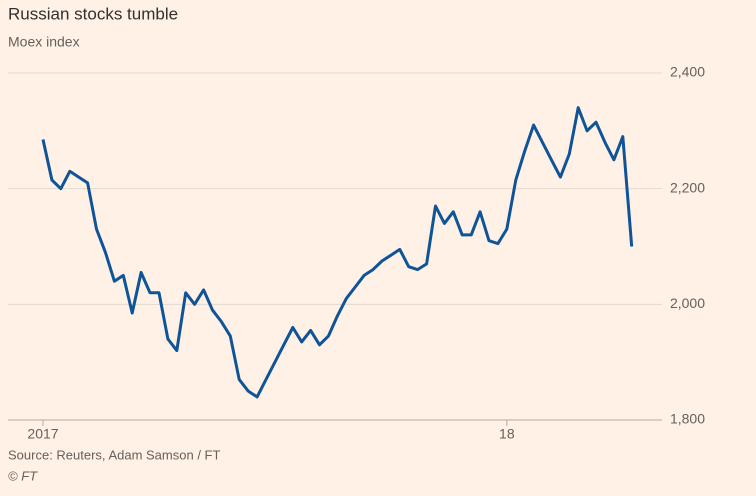  What do you see at coordinates (93, 13) in the screenshot?
I see `chart-title: Russian stocks tumble` at bounding box center [93, 13].